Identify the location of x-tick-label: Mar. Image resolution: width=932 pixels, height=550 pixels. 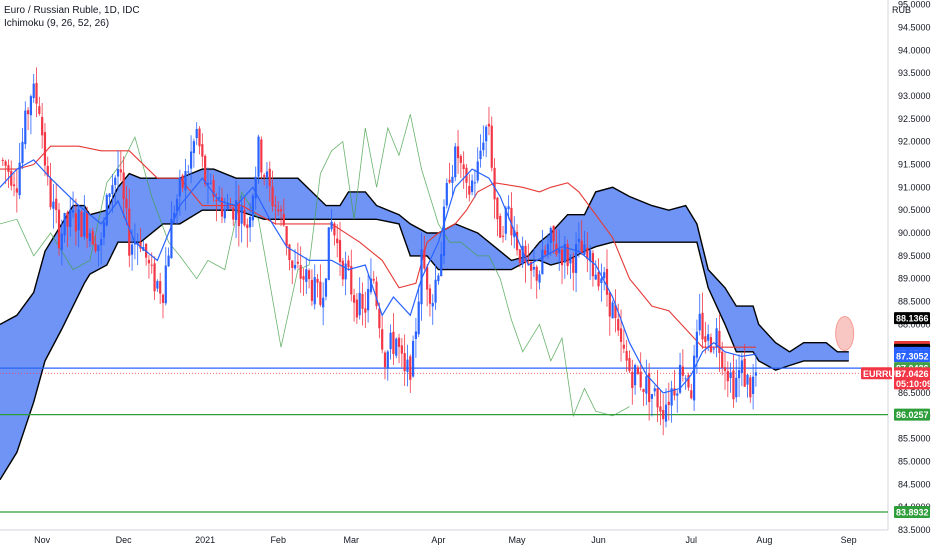
(352, 540).